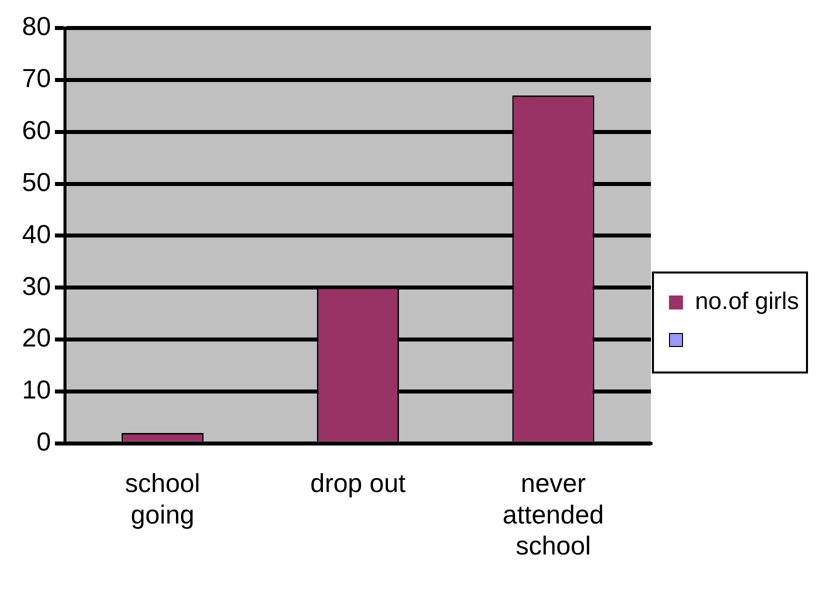 Image resolution: width=823 pixels, height=595 pixels. I want to click on x-tick-label: never attended school, so click(553, 514).